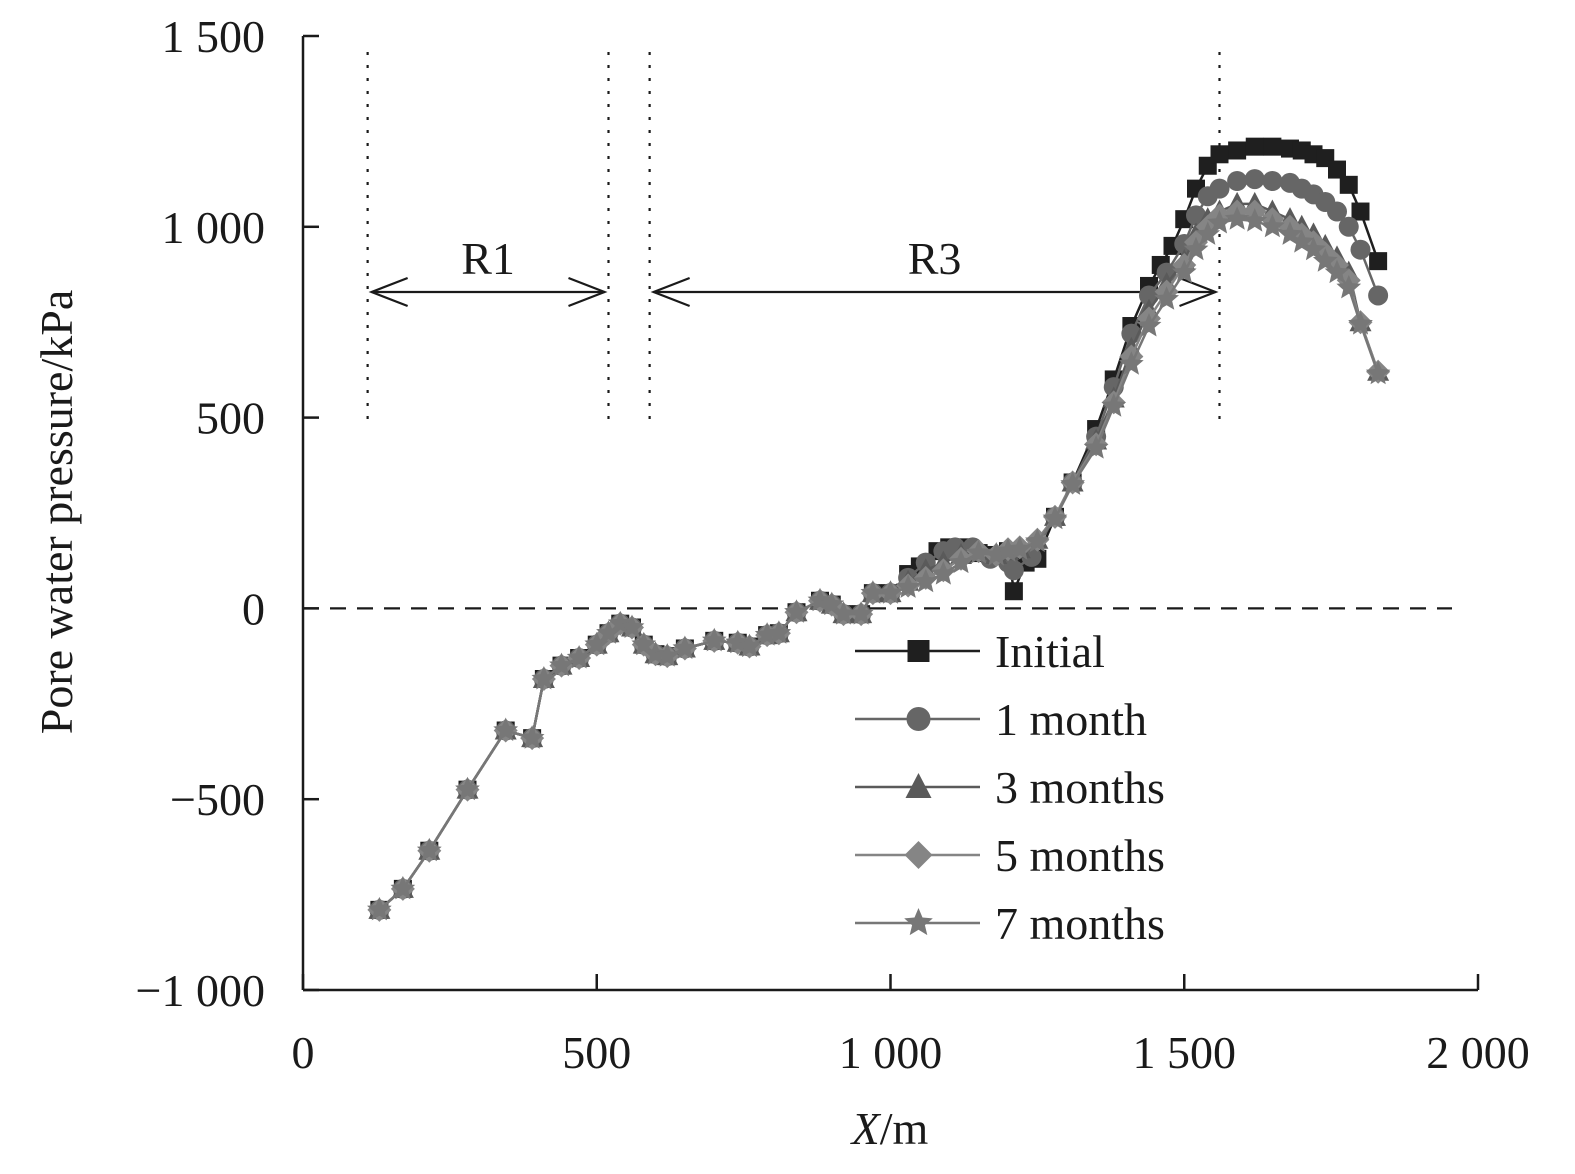 This screenshot has height=1174, width=1575. Describe the element at coordinates (214, 36) in the screenshot. I see `y-tick-label: 1 500` at that location.